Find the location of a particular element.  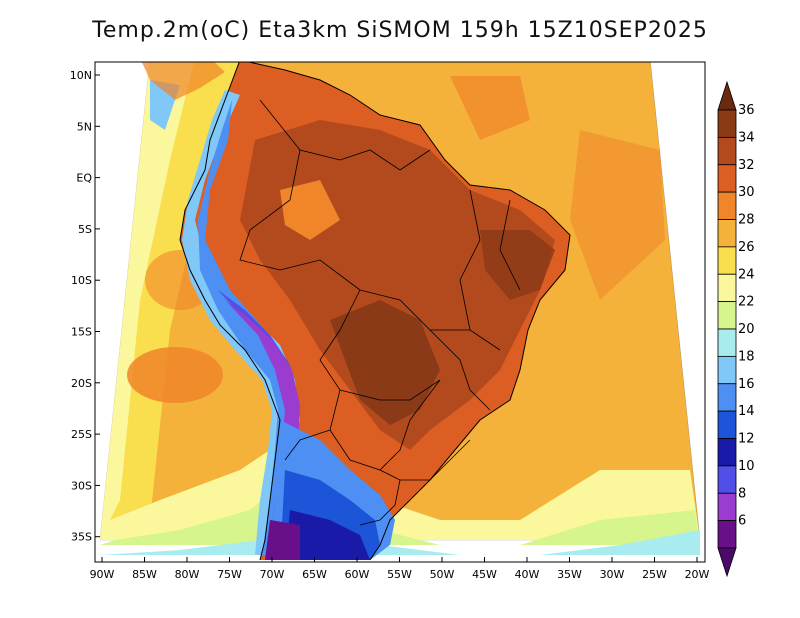

colorbar-label: 30 is located at coordinates (746, 192).